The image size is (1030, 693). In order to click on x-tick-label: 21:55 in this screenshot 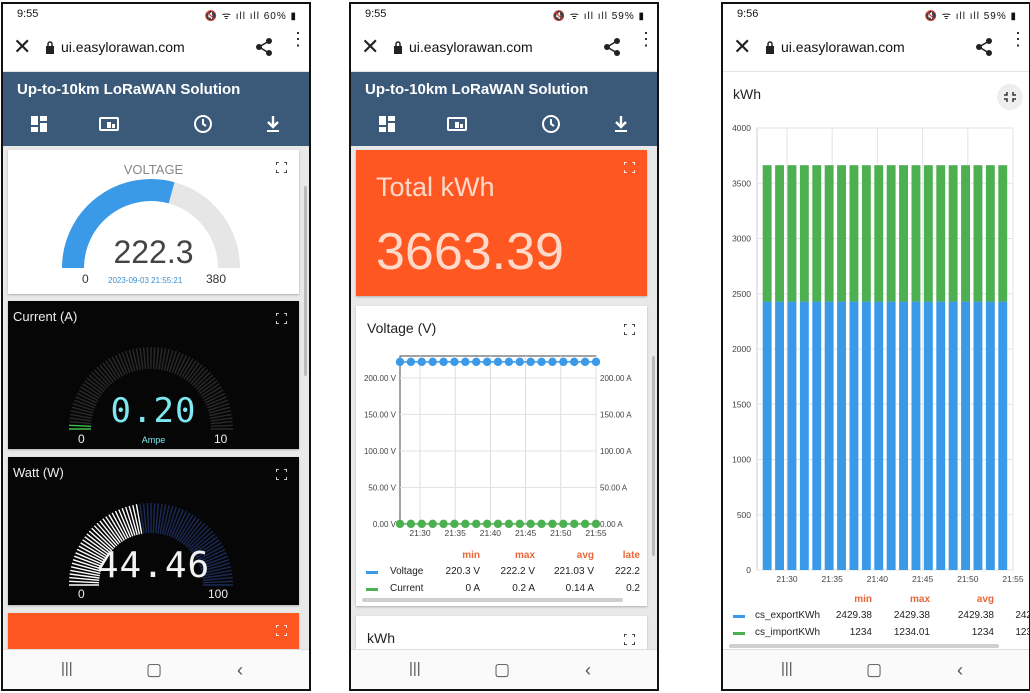, I will do `click(1013, 579)`.